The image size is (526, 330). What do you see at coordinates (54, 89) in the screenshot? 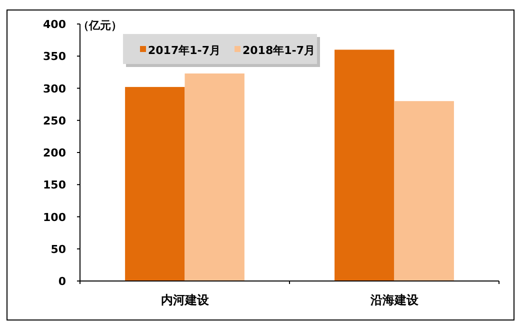
I see `y-tick-label: 300` at bounding box center [54, 89].